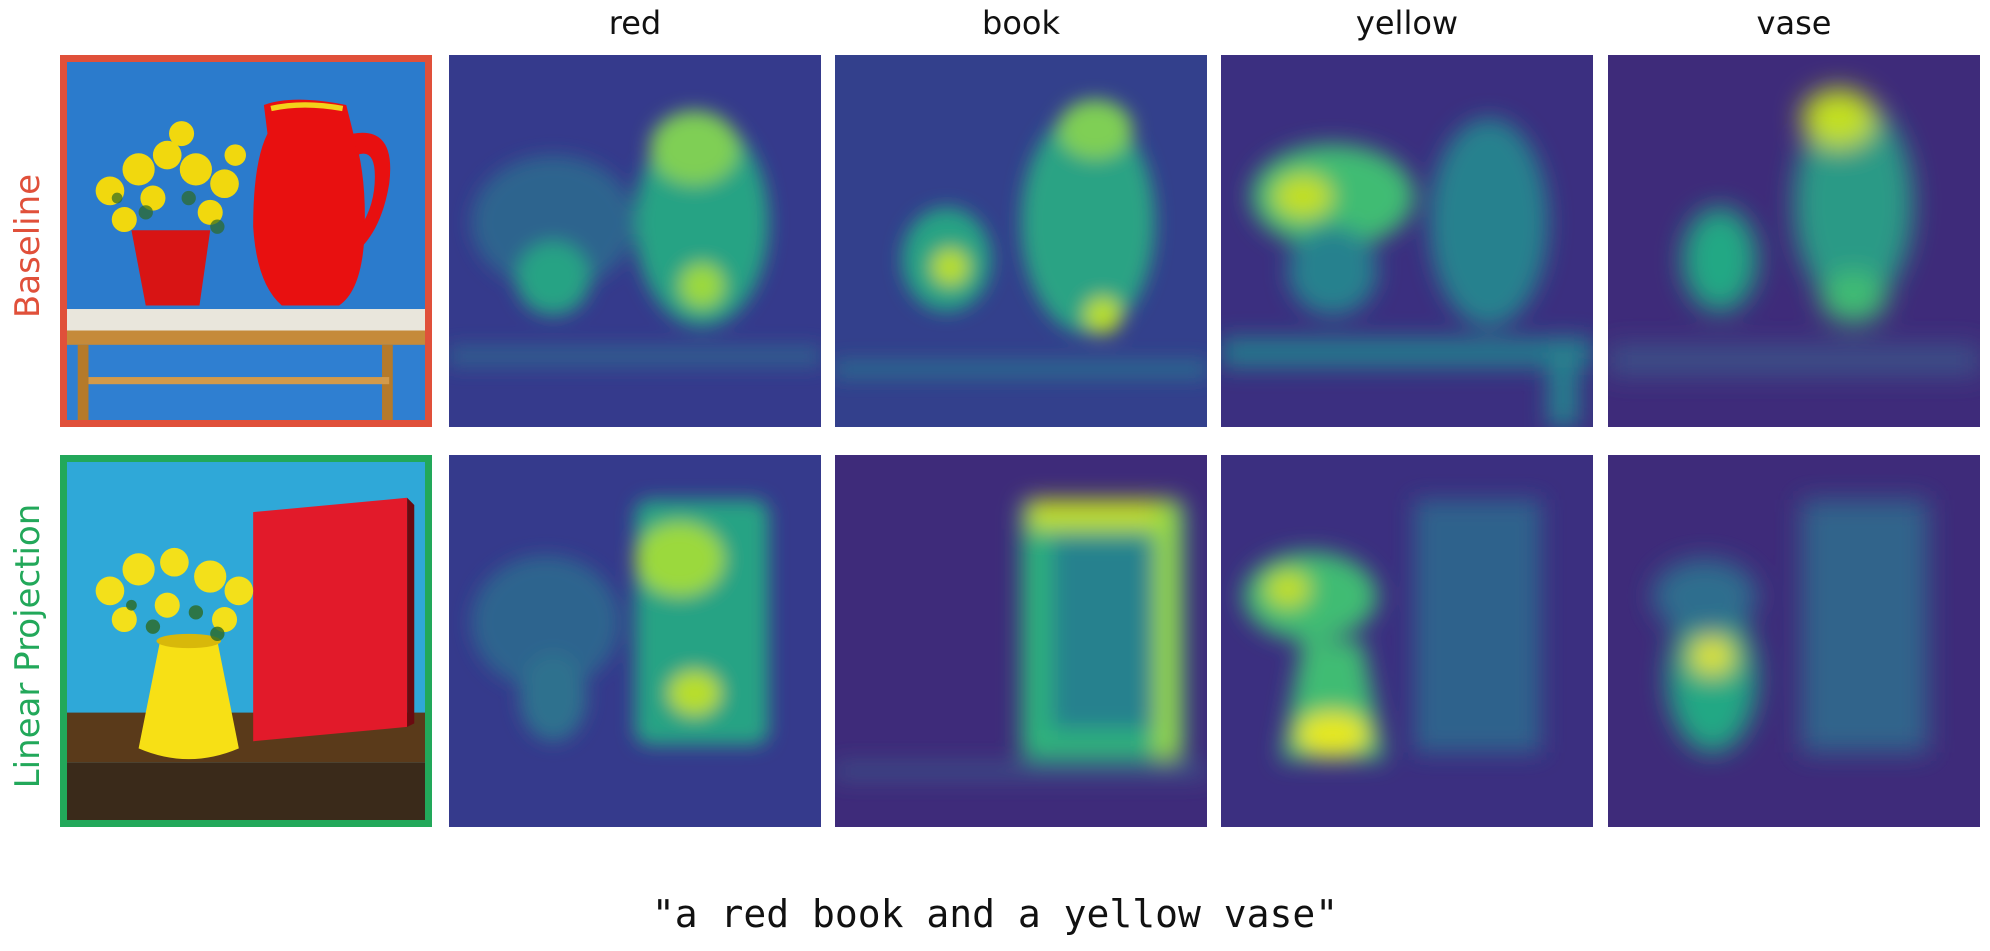 This screenshot has width=1990, height=951. I want to click on row-label-linear-projection: Linear Projection, so click(28, 646).